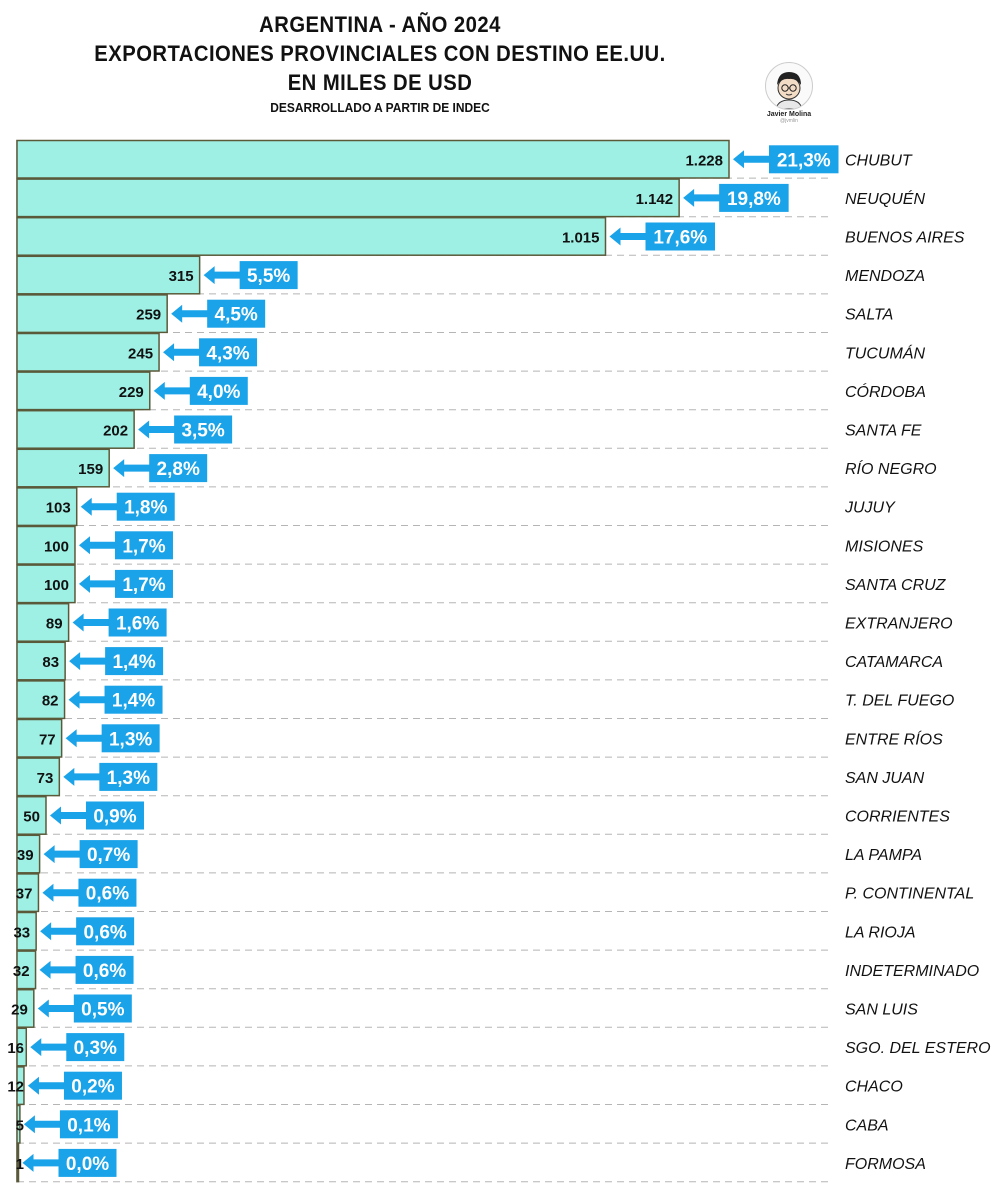  What do you see at coordinates (883, 855) in the screenshot?
I see `category-label-la-pampa: LA PAMPA` at bounding box center [883, 855].